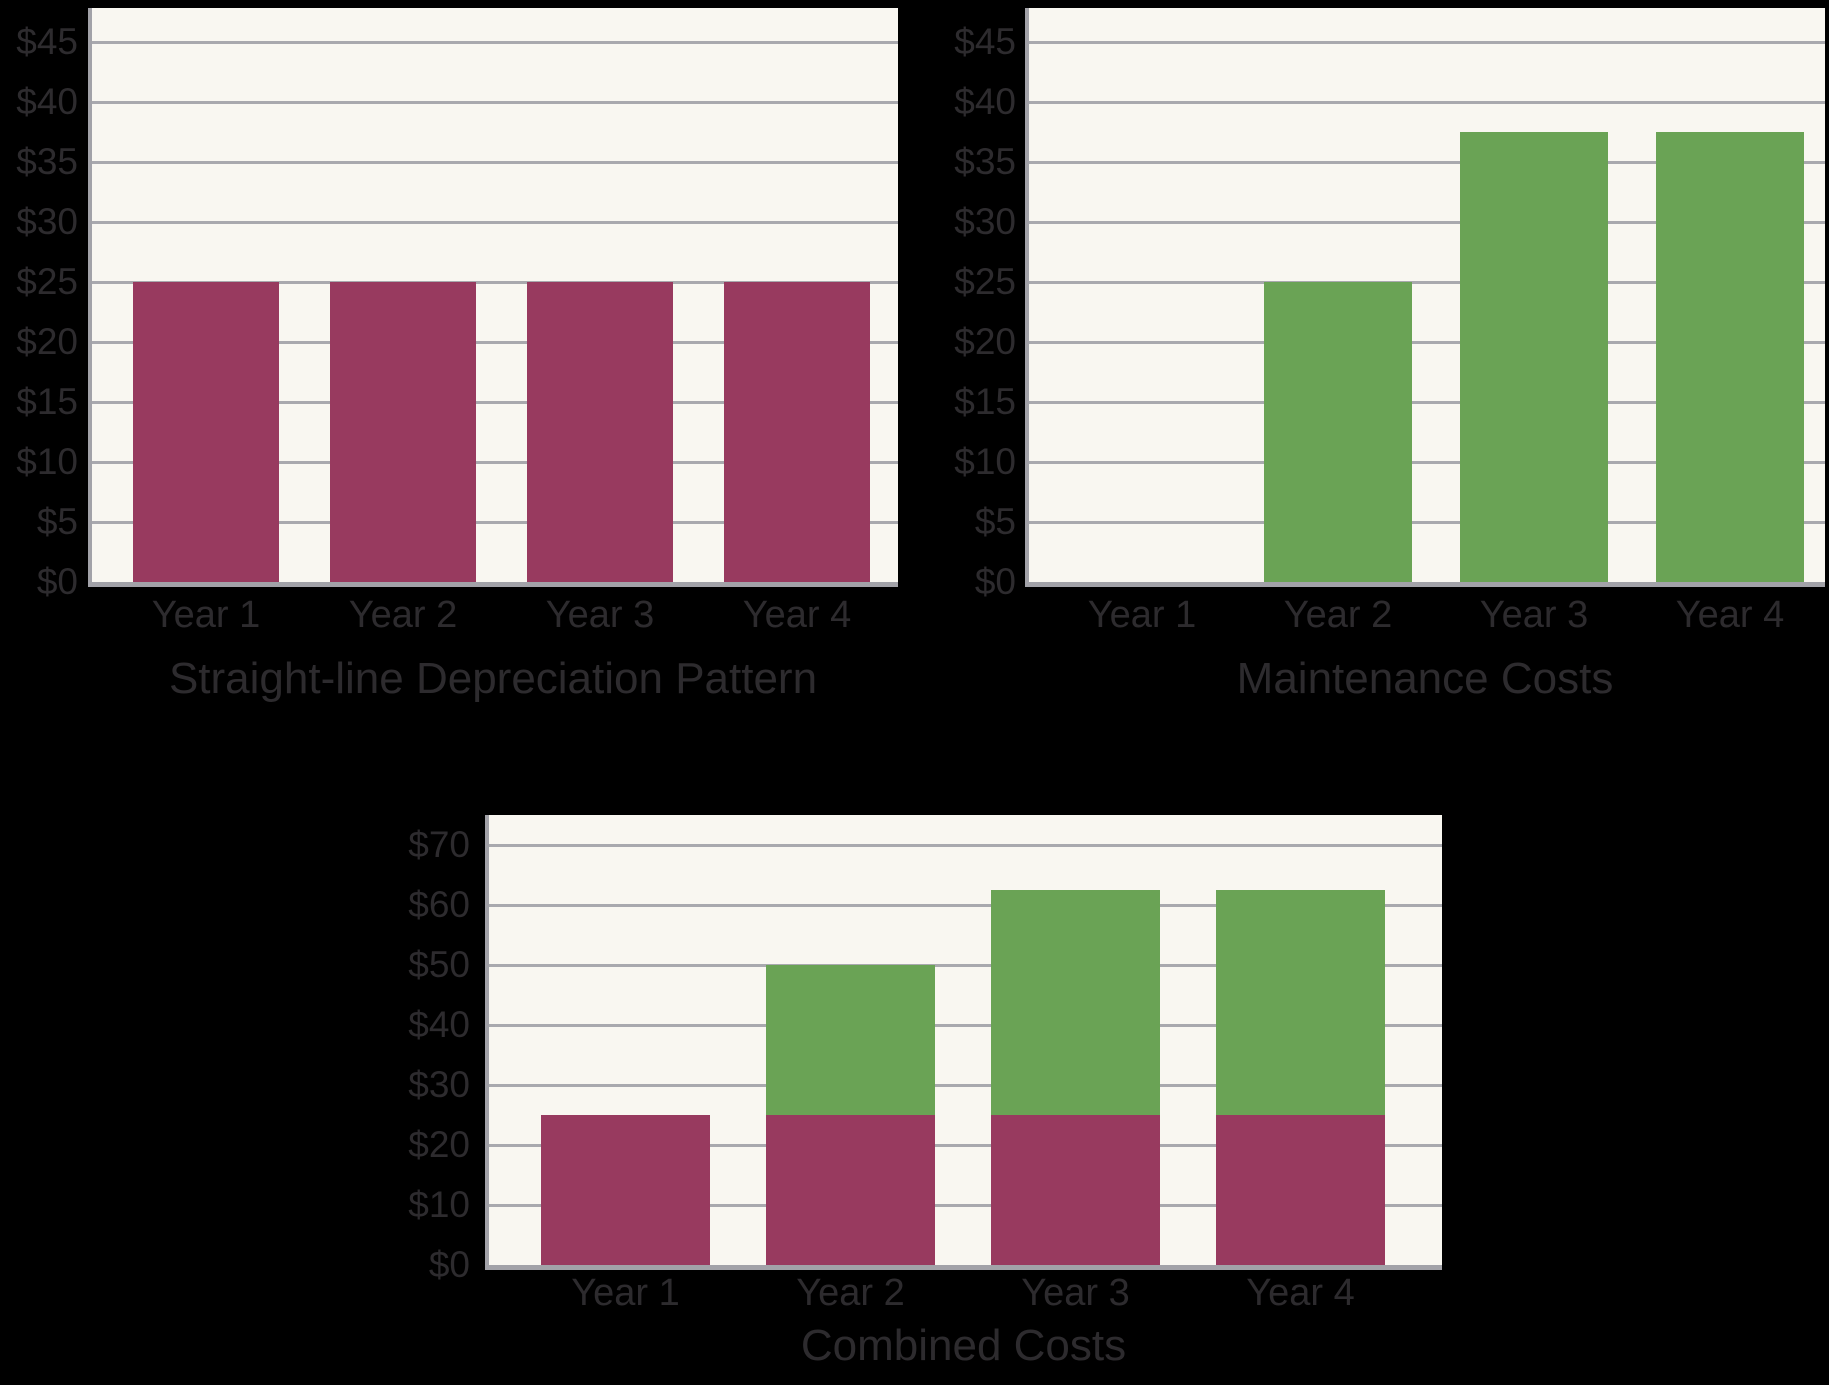  Describe the element at coordinates (493, 678) in the screenshot. I see `chart-title: Straight-line Depreciation Pattern` at that location.